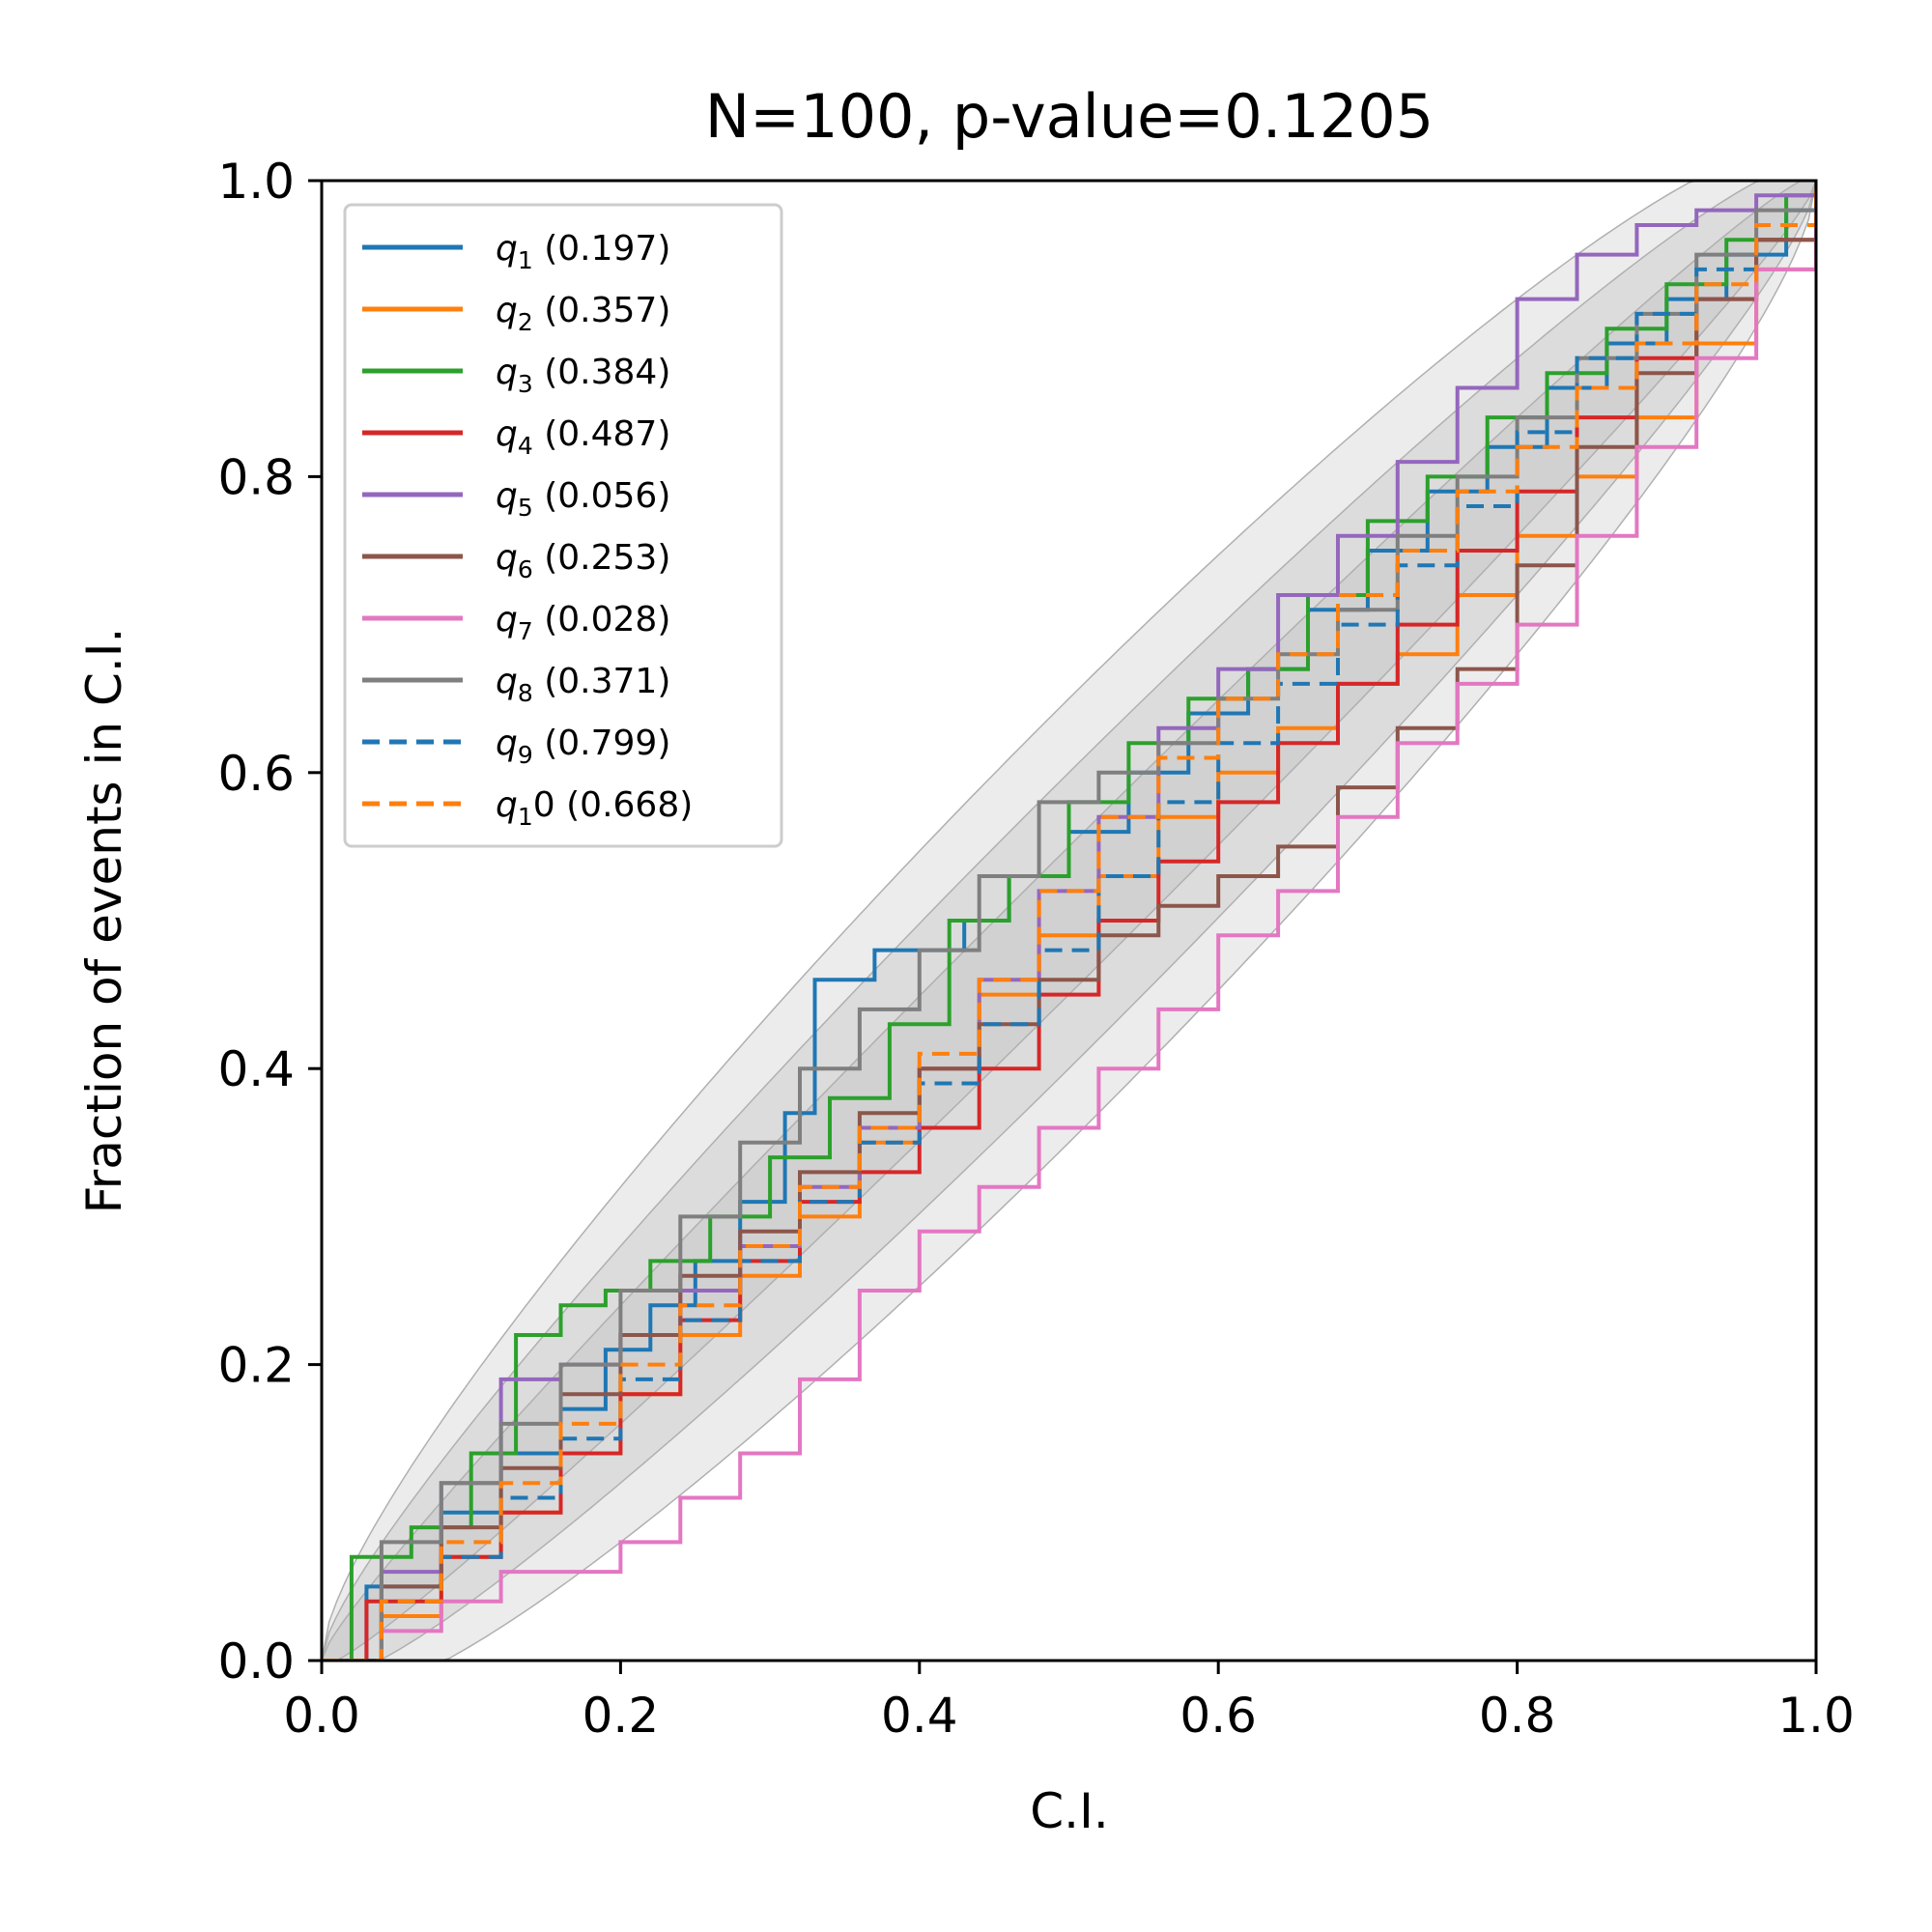  I want to click on y-tick-label: 0.4, so click(256, 1069).